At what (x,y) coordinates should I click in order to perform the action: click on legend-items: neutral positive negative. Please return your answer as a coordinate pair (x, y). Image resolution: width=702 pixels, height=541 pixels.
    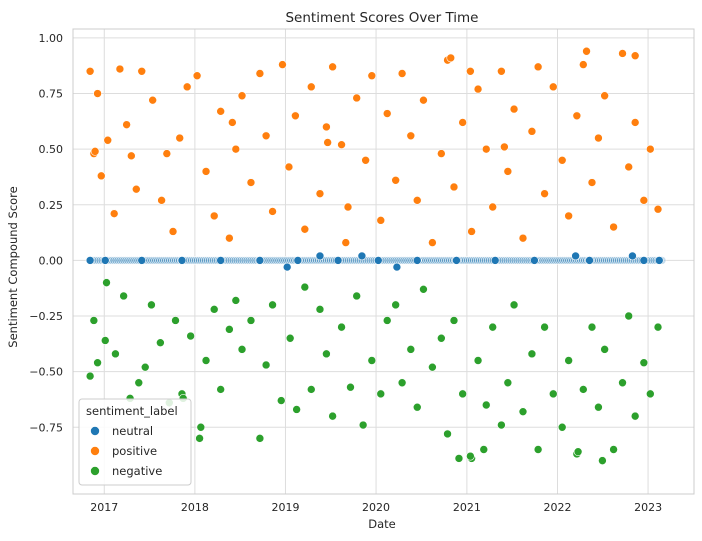
    Looking at the image, I should click on (126, 451).